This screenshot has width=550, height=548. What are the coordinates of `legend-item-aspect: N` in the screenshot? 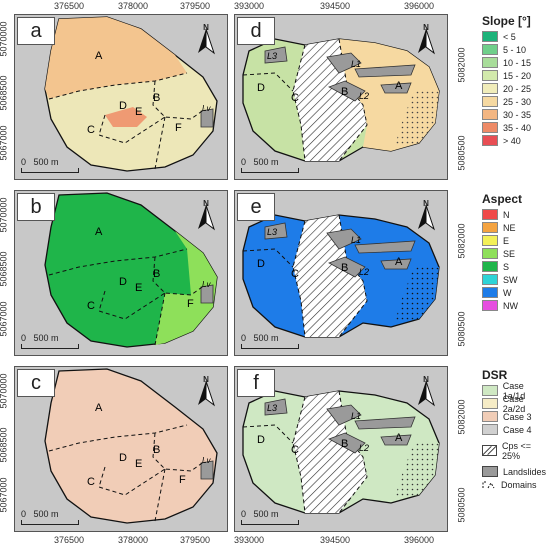 It's located at (515, 214).